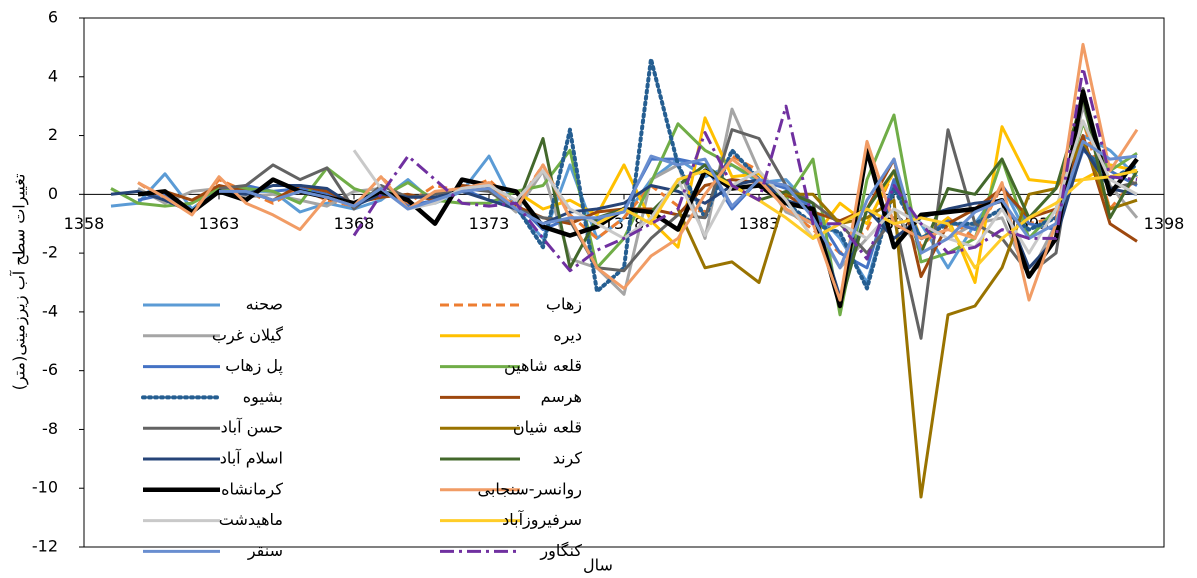 The image size is (1197, 578). I want to click on y-tick-label: 2, so click(53, 134).